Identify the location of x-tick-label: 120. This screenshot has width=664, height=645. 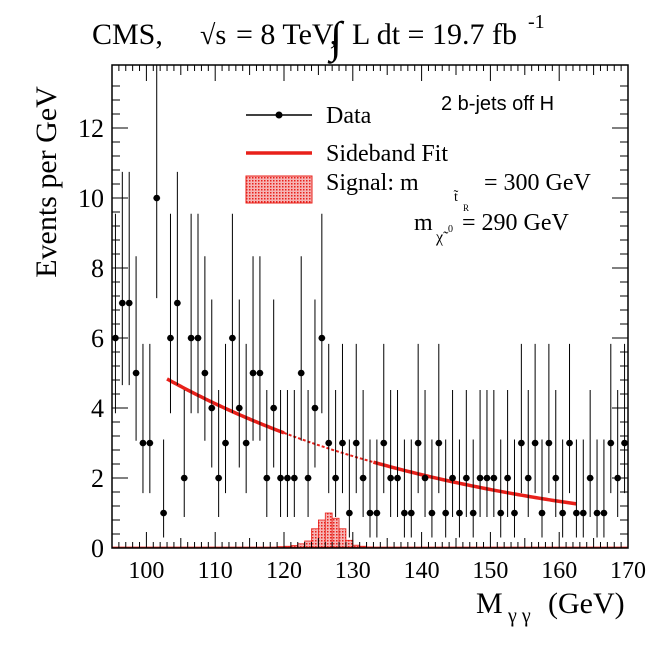
(284, 571).